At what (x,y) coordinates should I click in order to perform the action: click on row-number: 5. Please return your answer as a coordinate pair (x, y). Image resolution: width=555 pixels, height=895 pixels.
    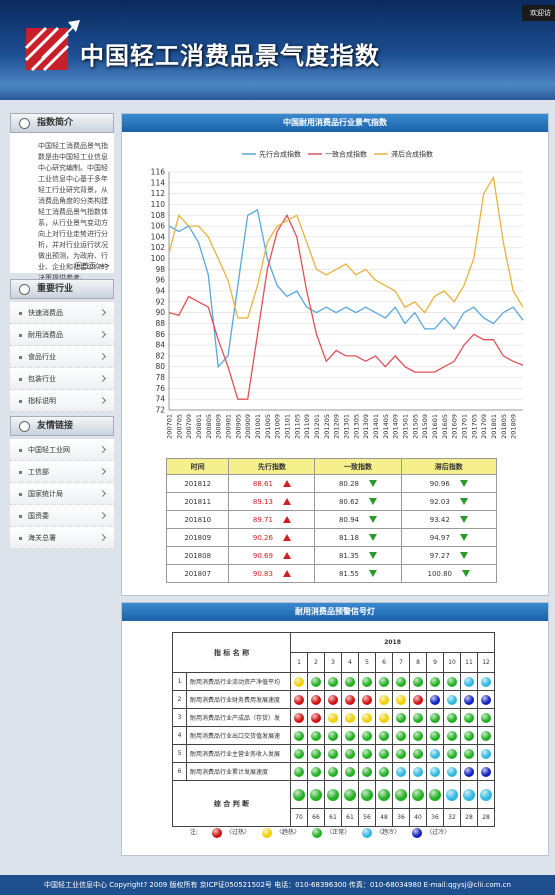
    Looking at the image, I should click on (179, 753).